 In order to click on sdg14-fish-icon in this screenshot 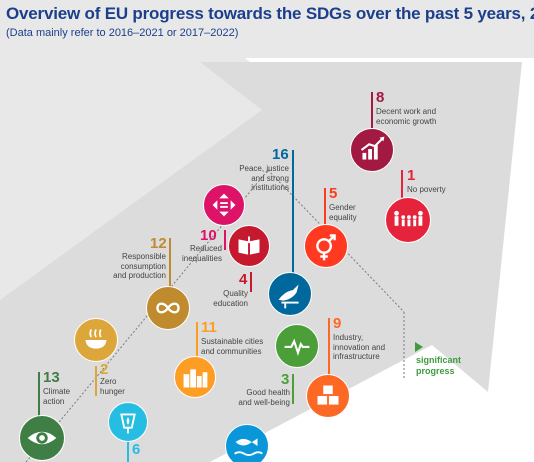, I will do `click(247, 443)`.